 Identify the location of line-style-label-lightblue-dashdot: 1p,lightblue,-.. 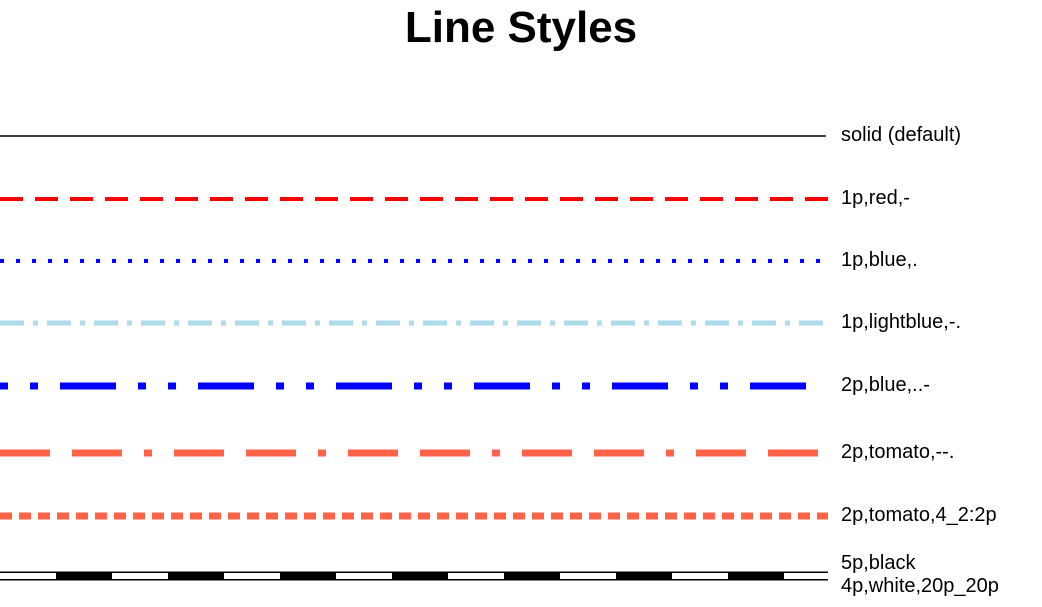
(901, 322).